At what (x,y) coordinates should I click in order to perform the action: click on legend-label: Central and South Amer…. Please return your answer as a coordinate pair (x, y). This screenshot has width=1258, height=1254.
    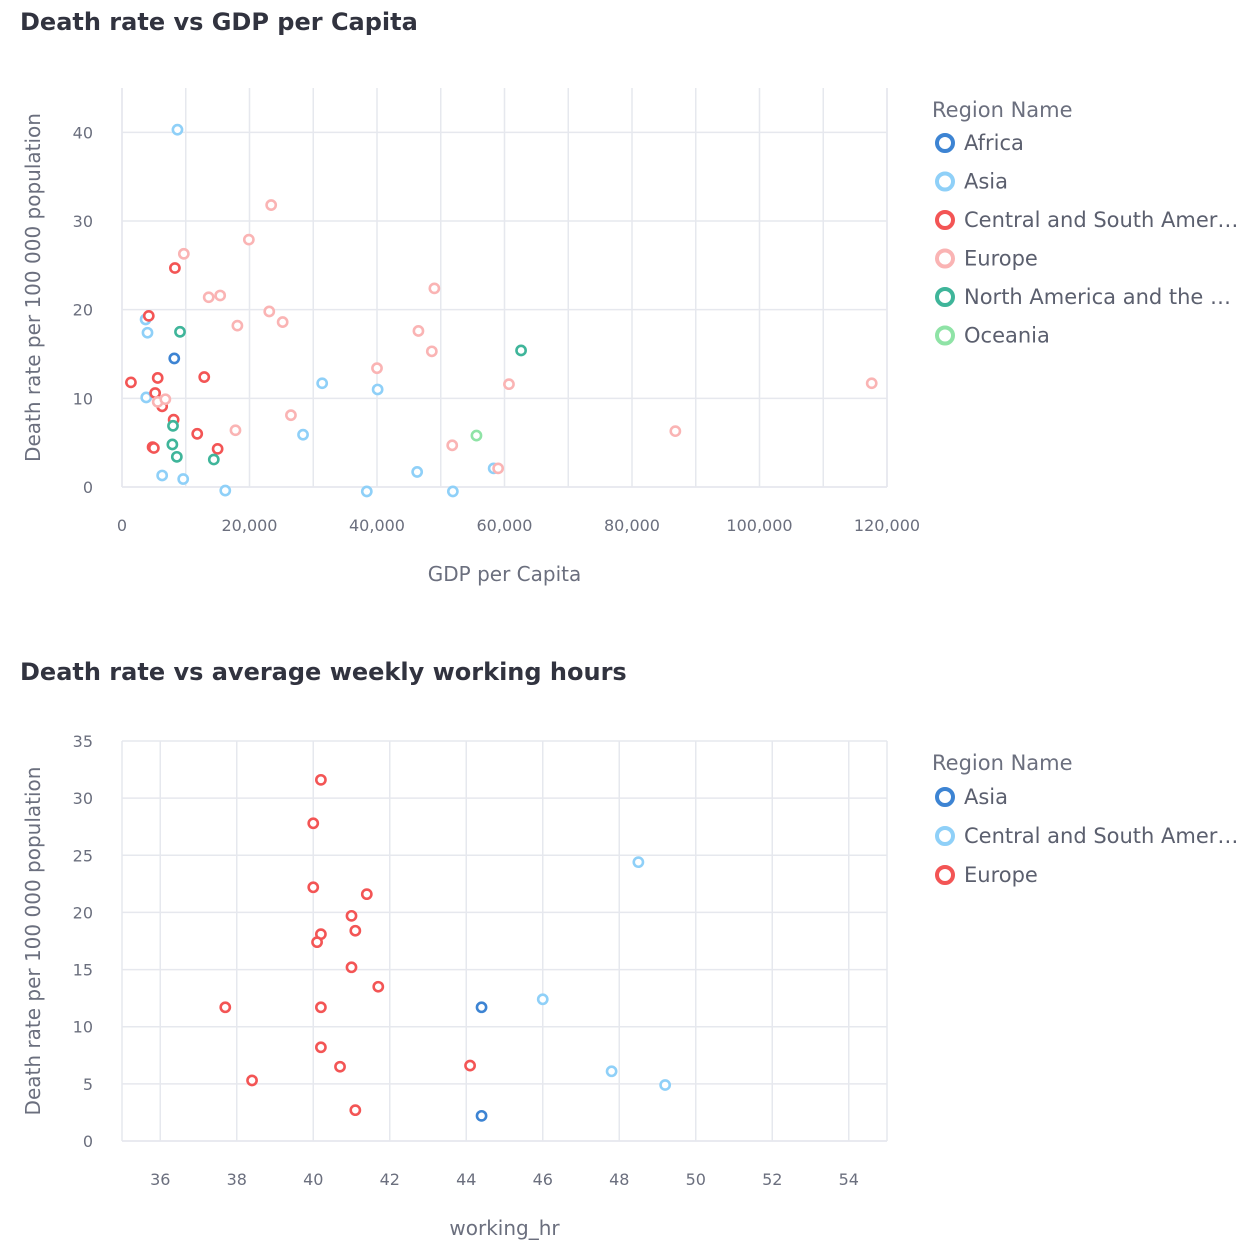
    Looking at the image, I should click on (1101, 220).